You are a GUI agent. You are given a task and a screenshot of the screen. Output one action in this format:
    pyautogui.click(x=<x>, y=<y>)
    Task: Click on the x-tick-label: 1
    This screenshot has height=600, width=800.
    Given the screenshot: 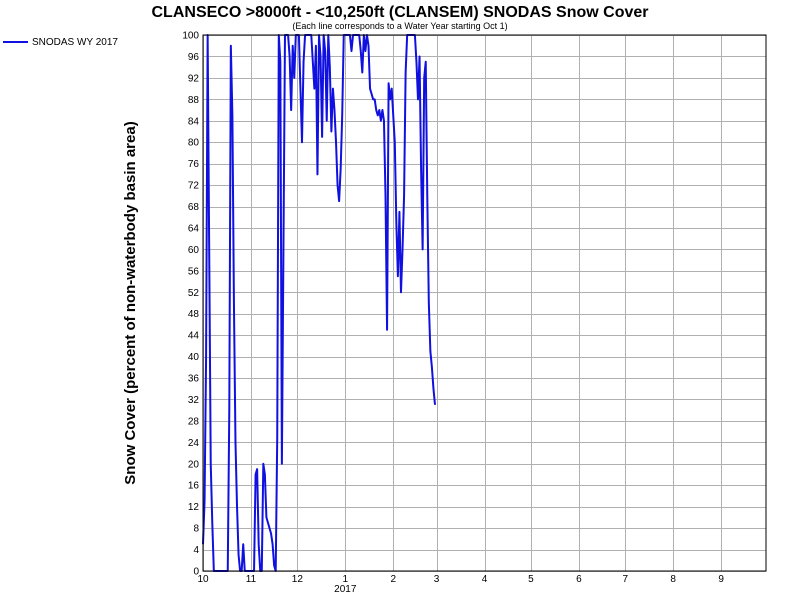 What is the action you would take?
    pyautogui.click(x=346, y=579)
    